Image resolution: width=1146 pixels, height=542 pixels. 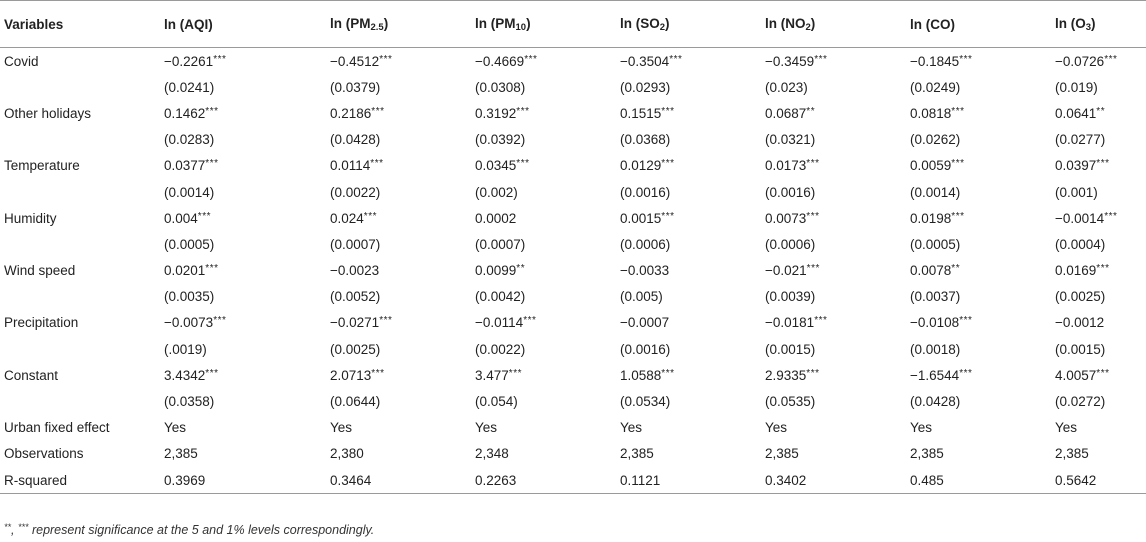 What do you see at coordinates (543, 166) in the screenshot?
I see `table-cell: 0.0345***` at bounding box center [543, 166].